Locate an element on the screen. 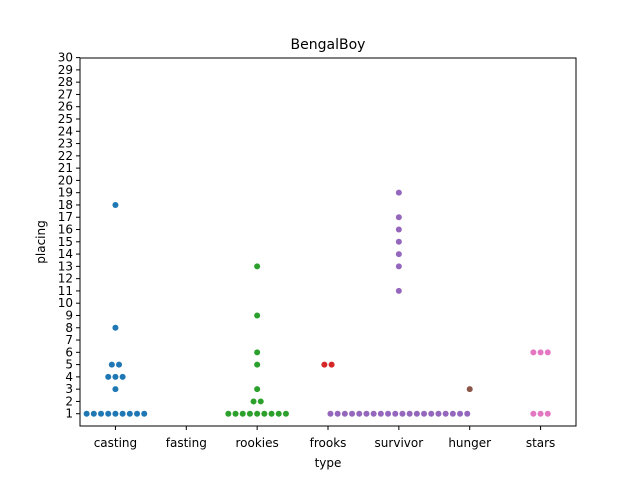  y-tick-label: 16 is located at coordinates (65, 230).